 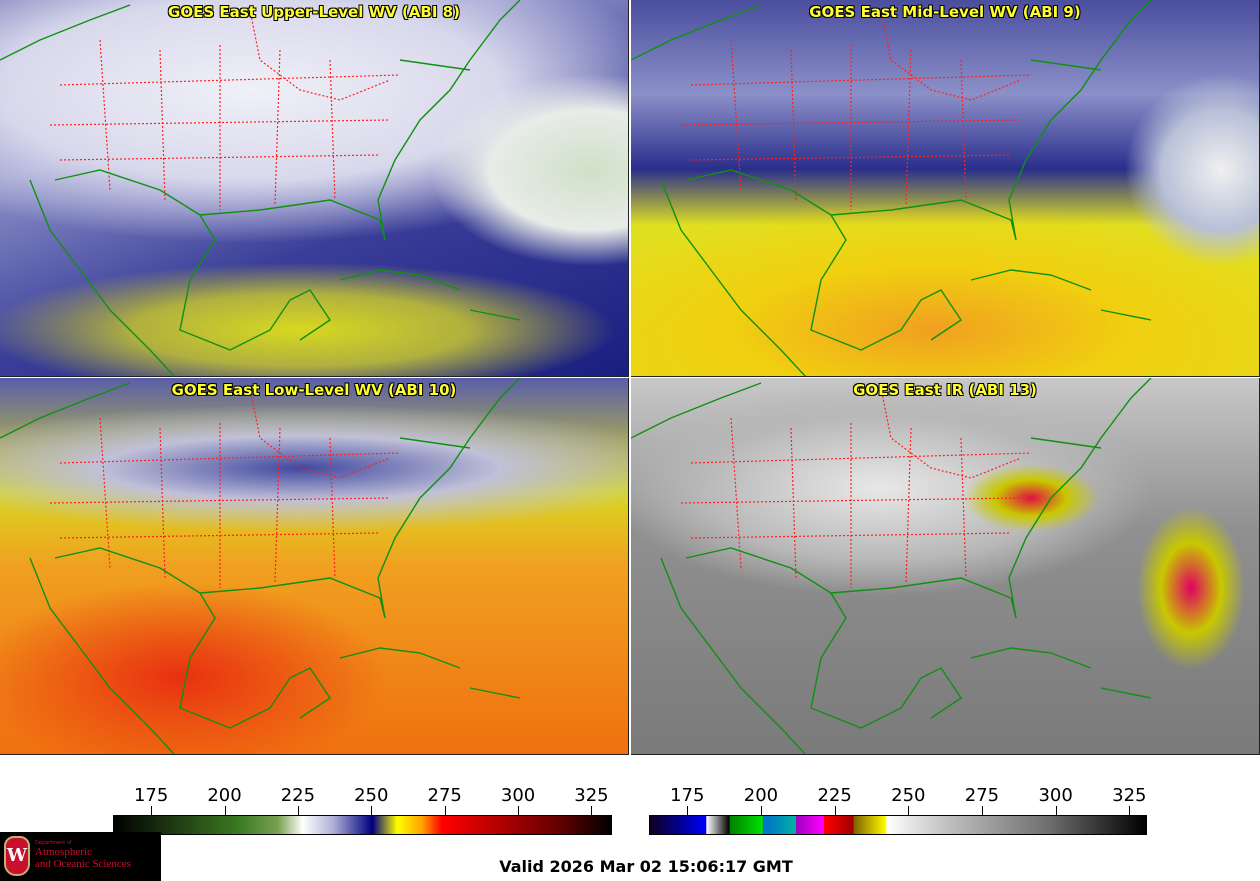 I want to click on logo-line2: and Oceanic Sciences, so click(x=83, y=864).